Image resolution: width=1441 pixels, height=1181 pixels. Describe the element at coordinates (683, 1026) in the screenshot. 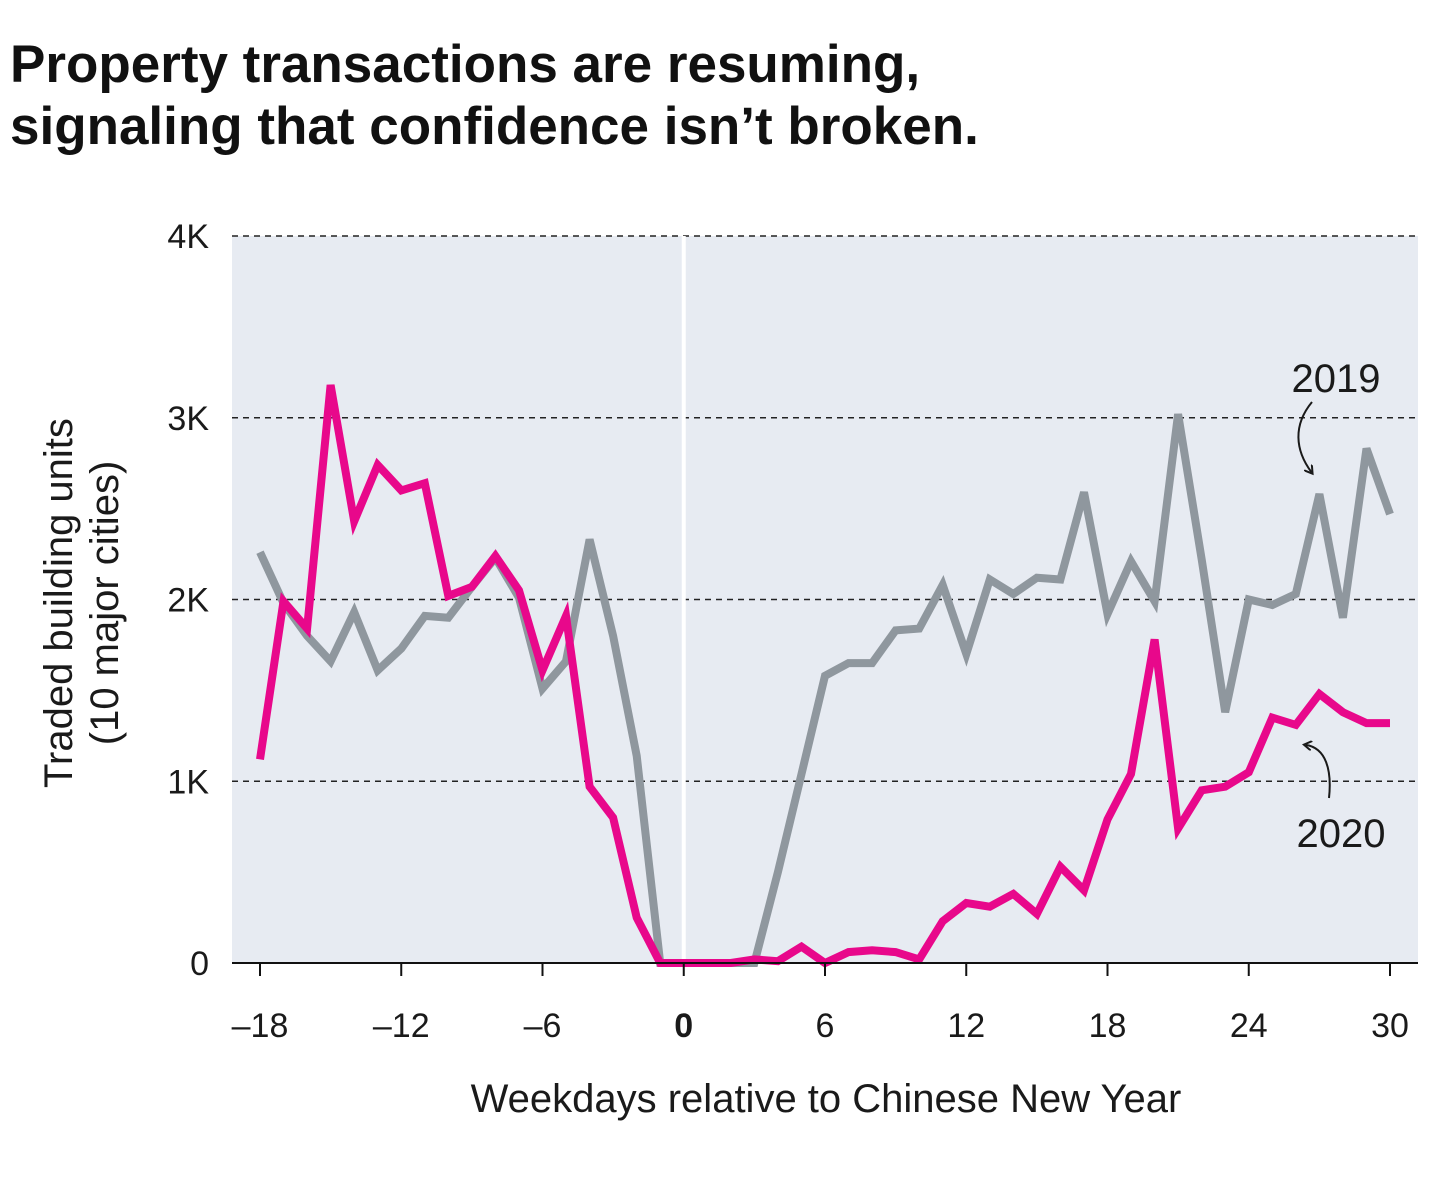

I see `x-tick-label-0: 0` at that location.